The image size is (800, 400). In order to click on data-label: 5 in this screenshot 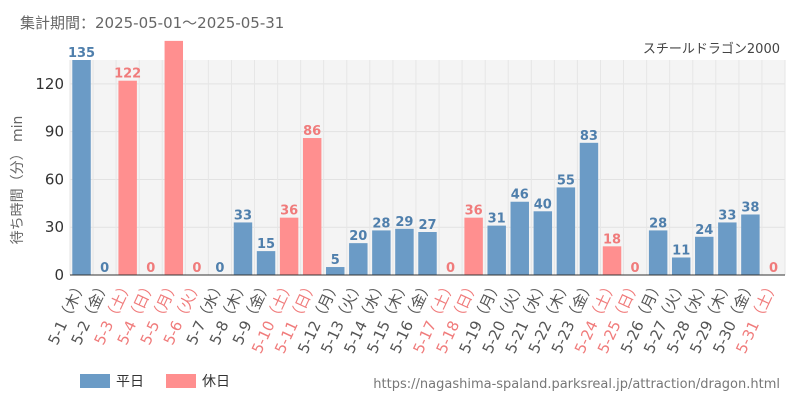, I will do `click(335, 260)`.